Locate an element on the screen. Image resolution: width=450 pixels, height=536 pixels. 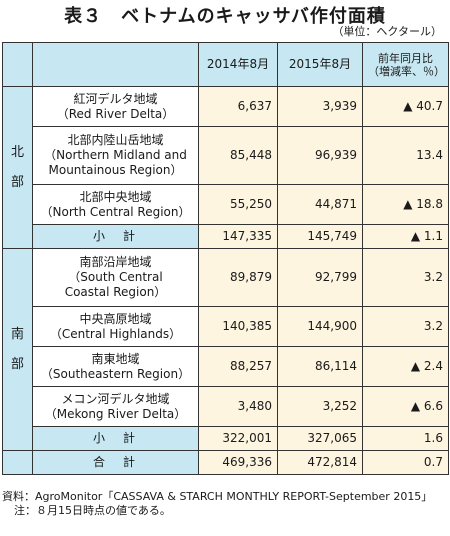
subtotal-row-south: 小 計 322,001 327,065 1.6 is located at coordinates (226, 438).